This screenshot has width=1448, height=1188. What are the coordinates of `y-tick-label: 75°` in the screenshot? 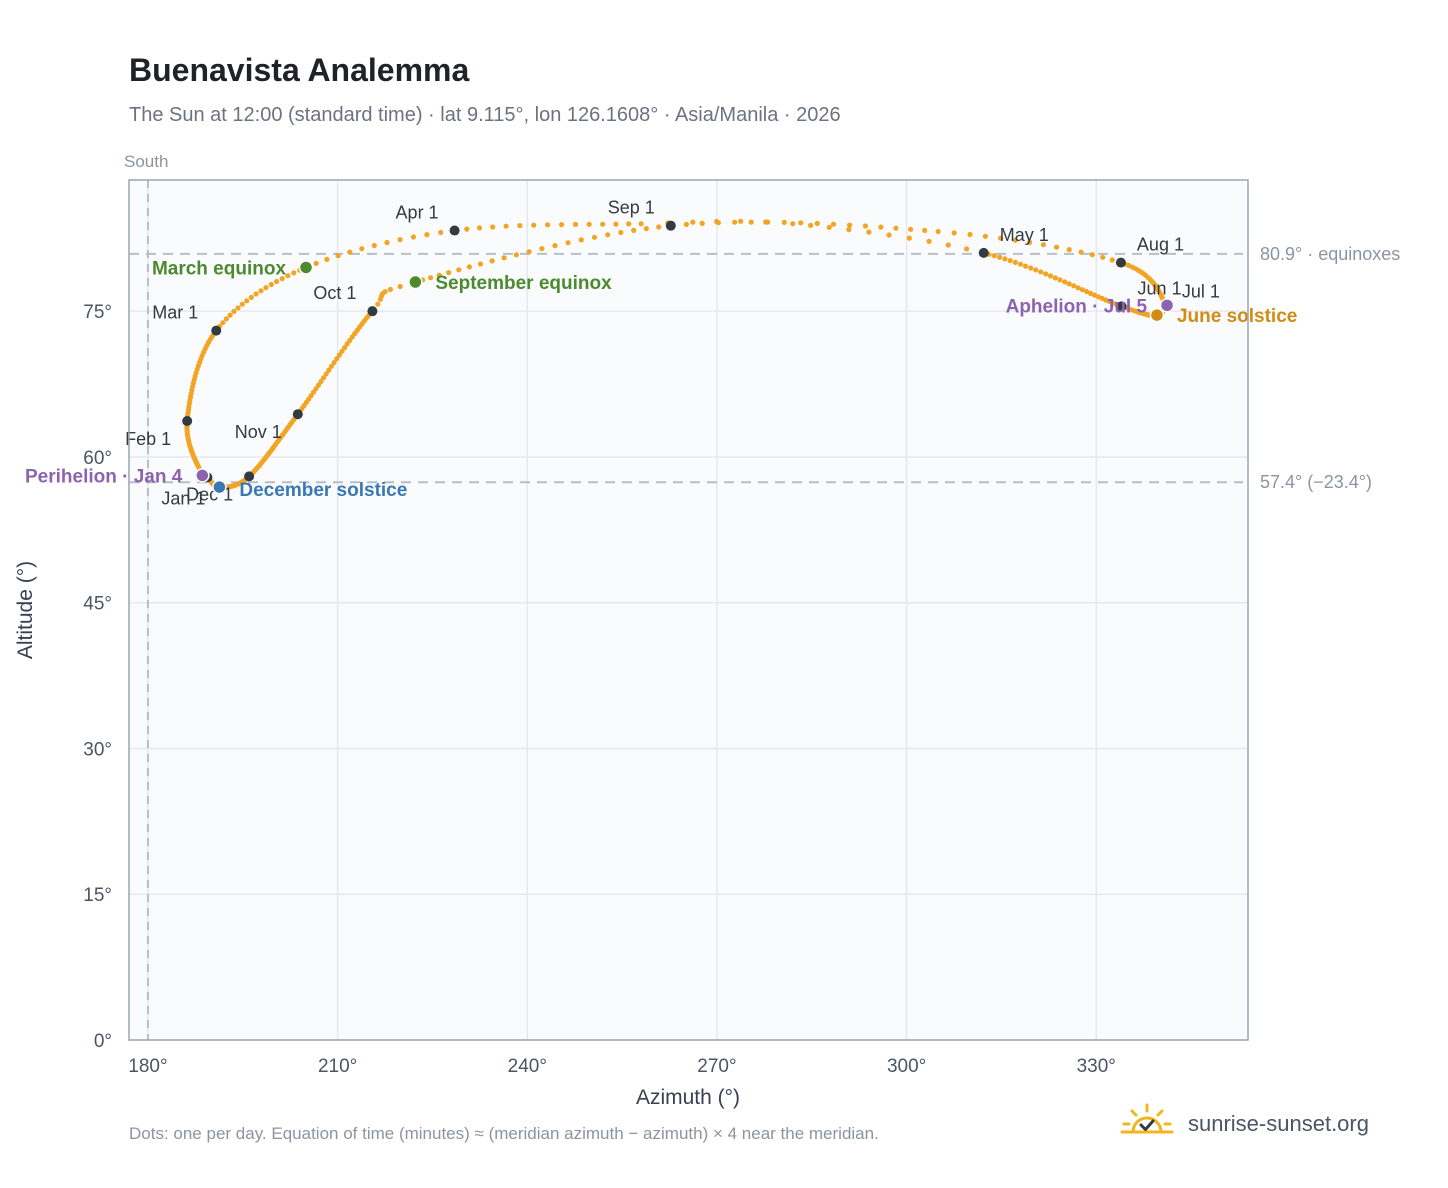 It's located at (97, 312).